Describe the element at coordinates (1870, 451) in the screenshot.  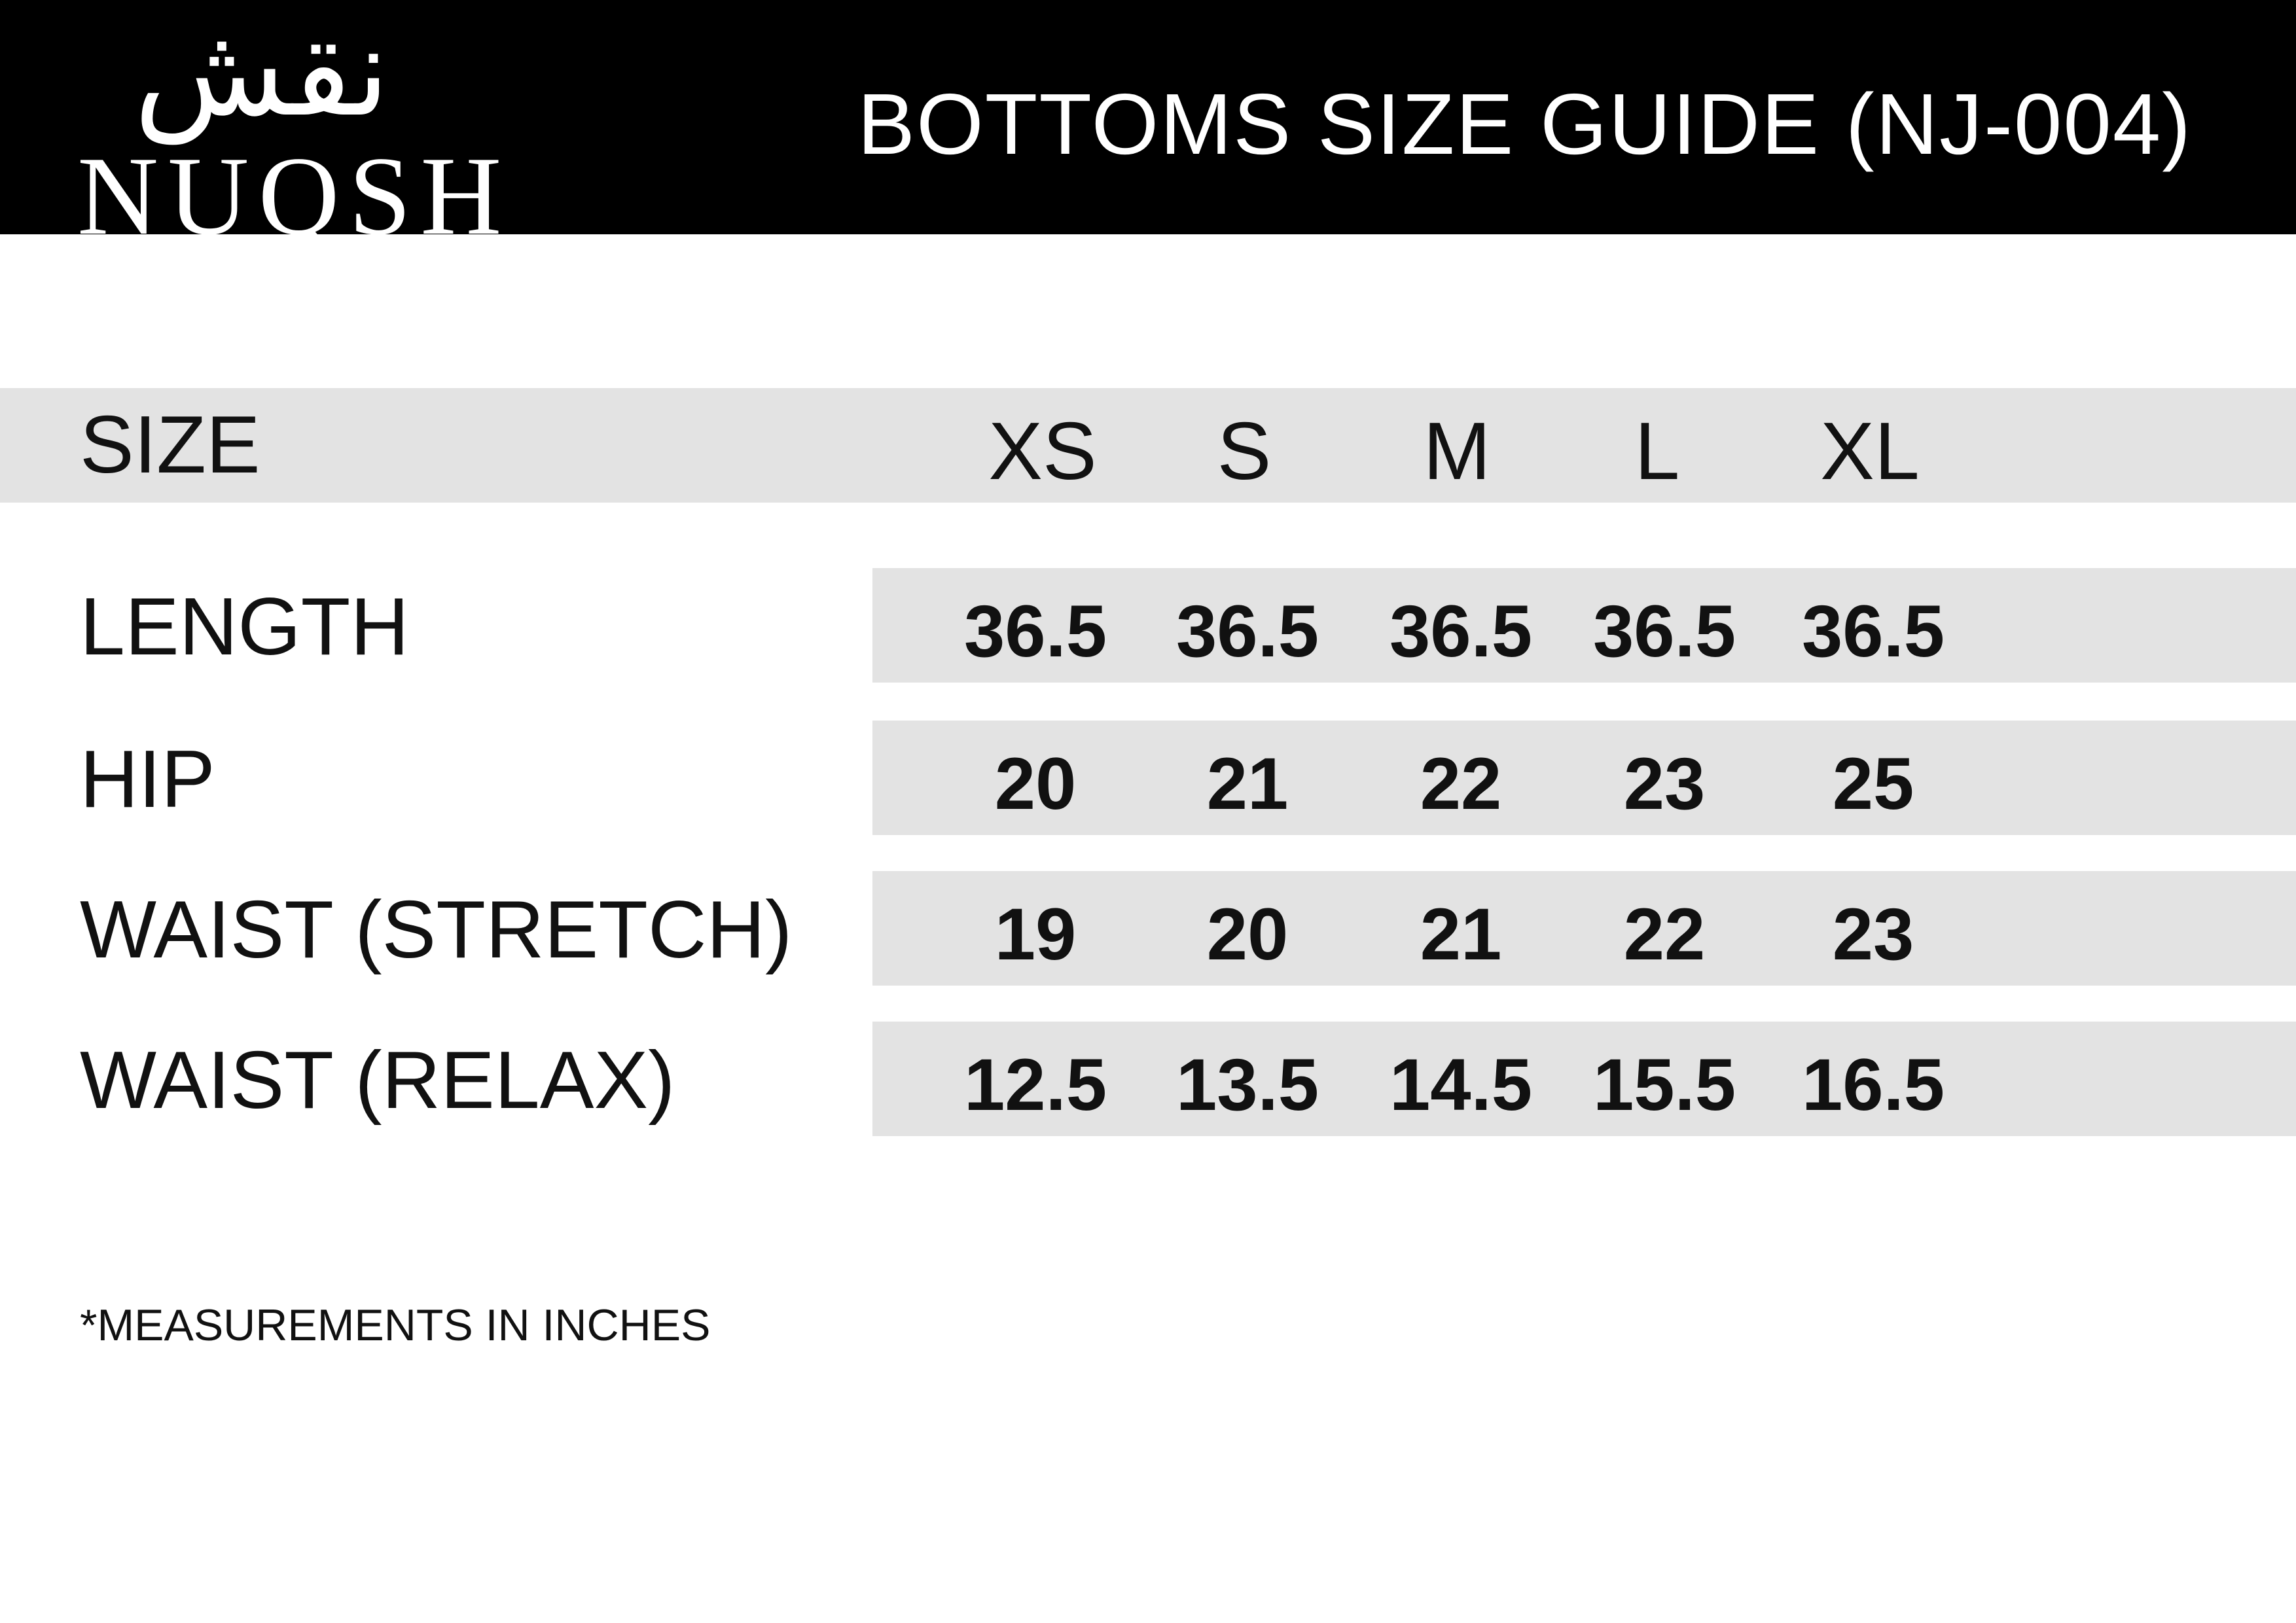
I see `size-xl: XL` at that location.